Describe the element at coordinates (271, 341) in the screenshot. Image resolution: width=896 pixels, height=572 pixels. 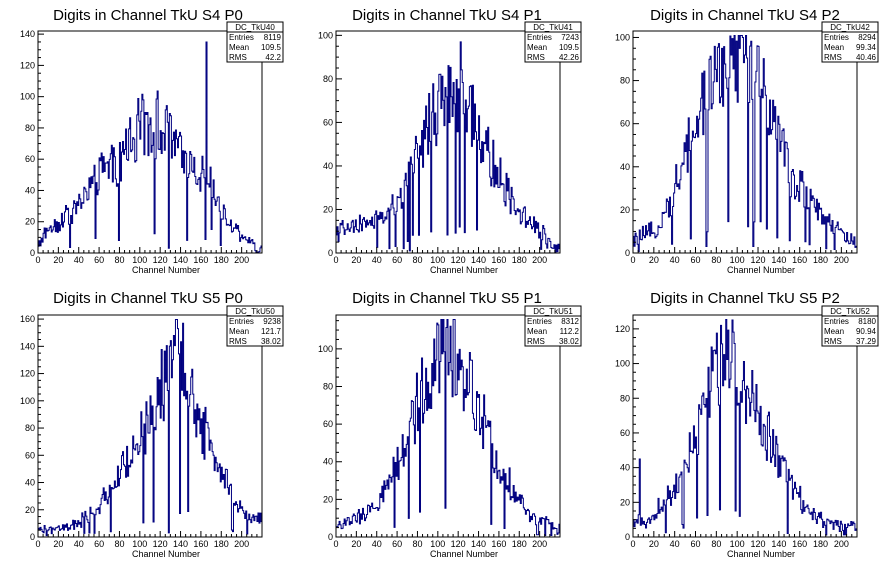
I see `stats-value-rms: 38.02` at that location.